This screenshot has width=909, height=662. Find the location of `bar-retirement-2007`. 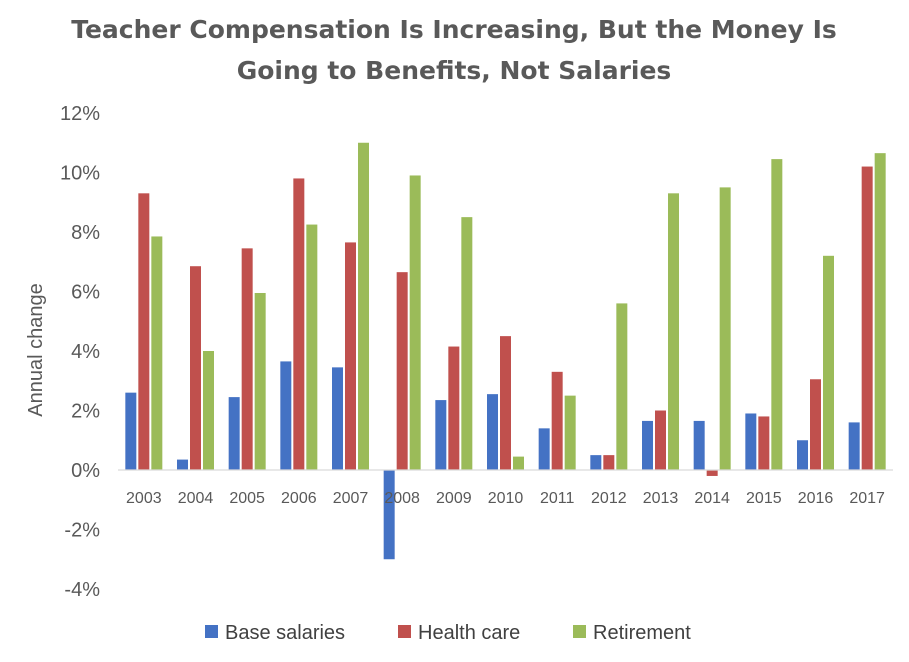

bar-retirement-2007 is located at coordinates (363, 306).